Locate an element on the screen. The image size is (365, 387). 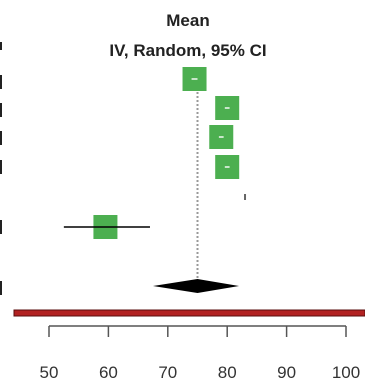
x-tick-label: 90 is located at coordinates (286, 372).